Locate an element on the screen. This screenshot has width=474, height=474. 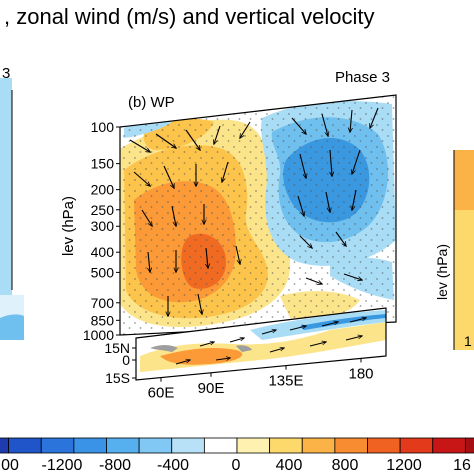
lev-tick-label: 200 is located at coordinates (103, 190).